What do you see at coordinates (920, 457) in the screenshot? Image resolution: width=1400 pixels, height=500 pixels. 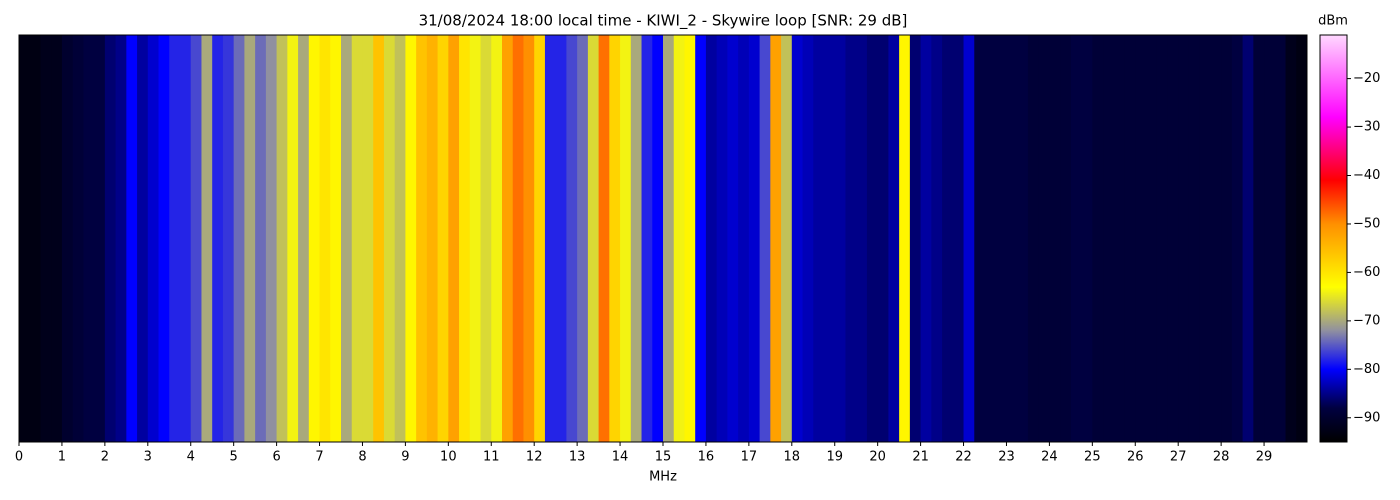 I see `x-tick-label: 21` at bounding box center [920, 457].